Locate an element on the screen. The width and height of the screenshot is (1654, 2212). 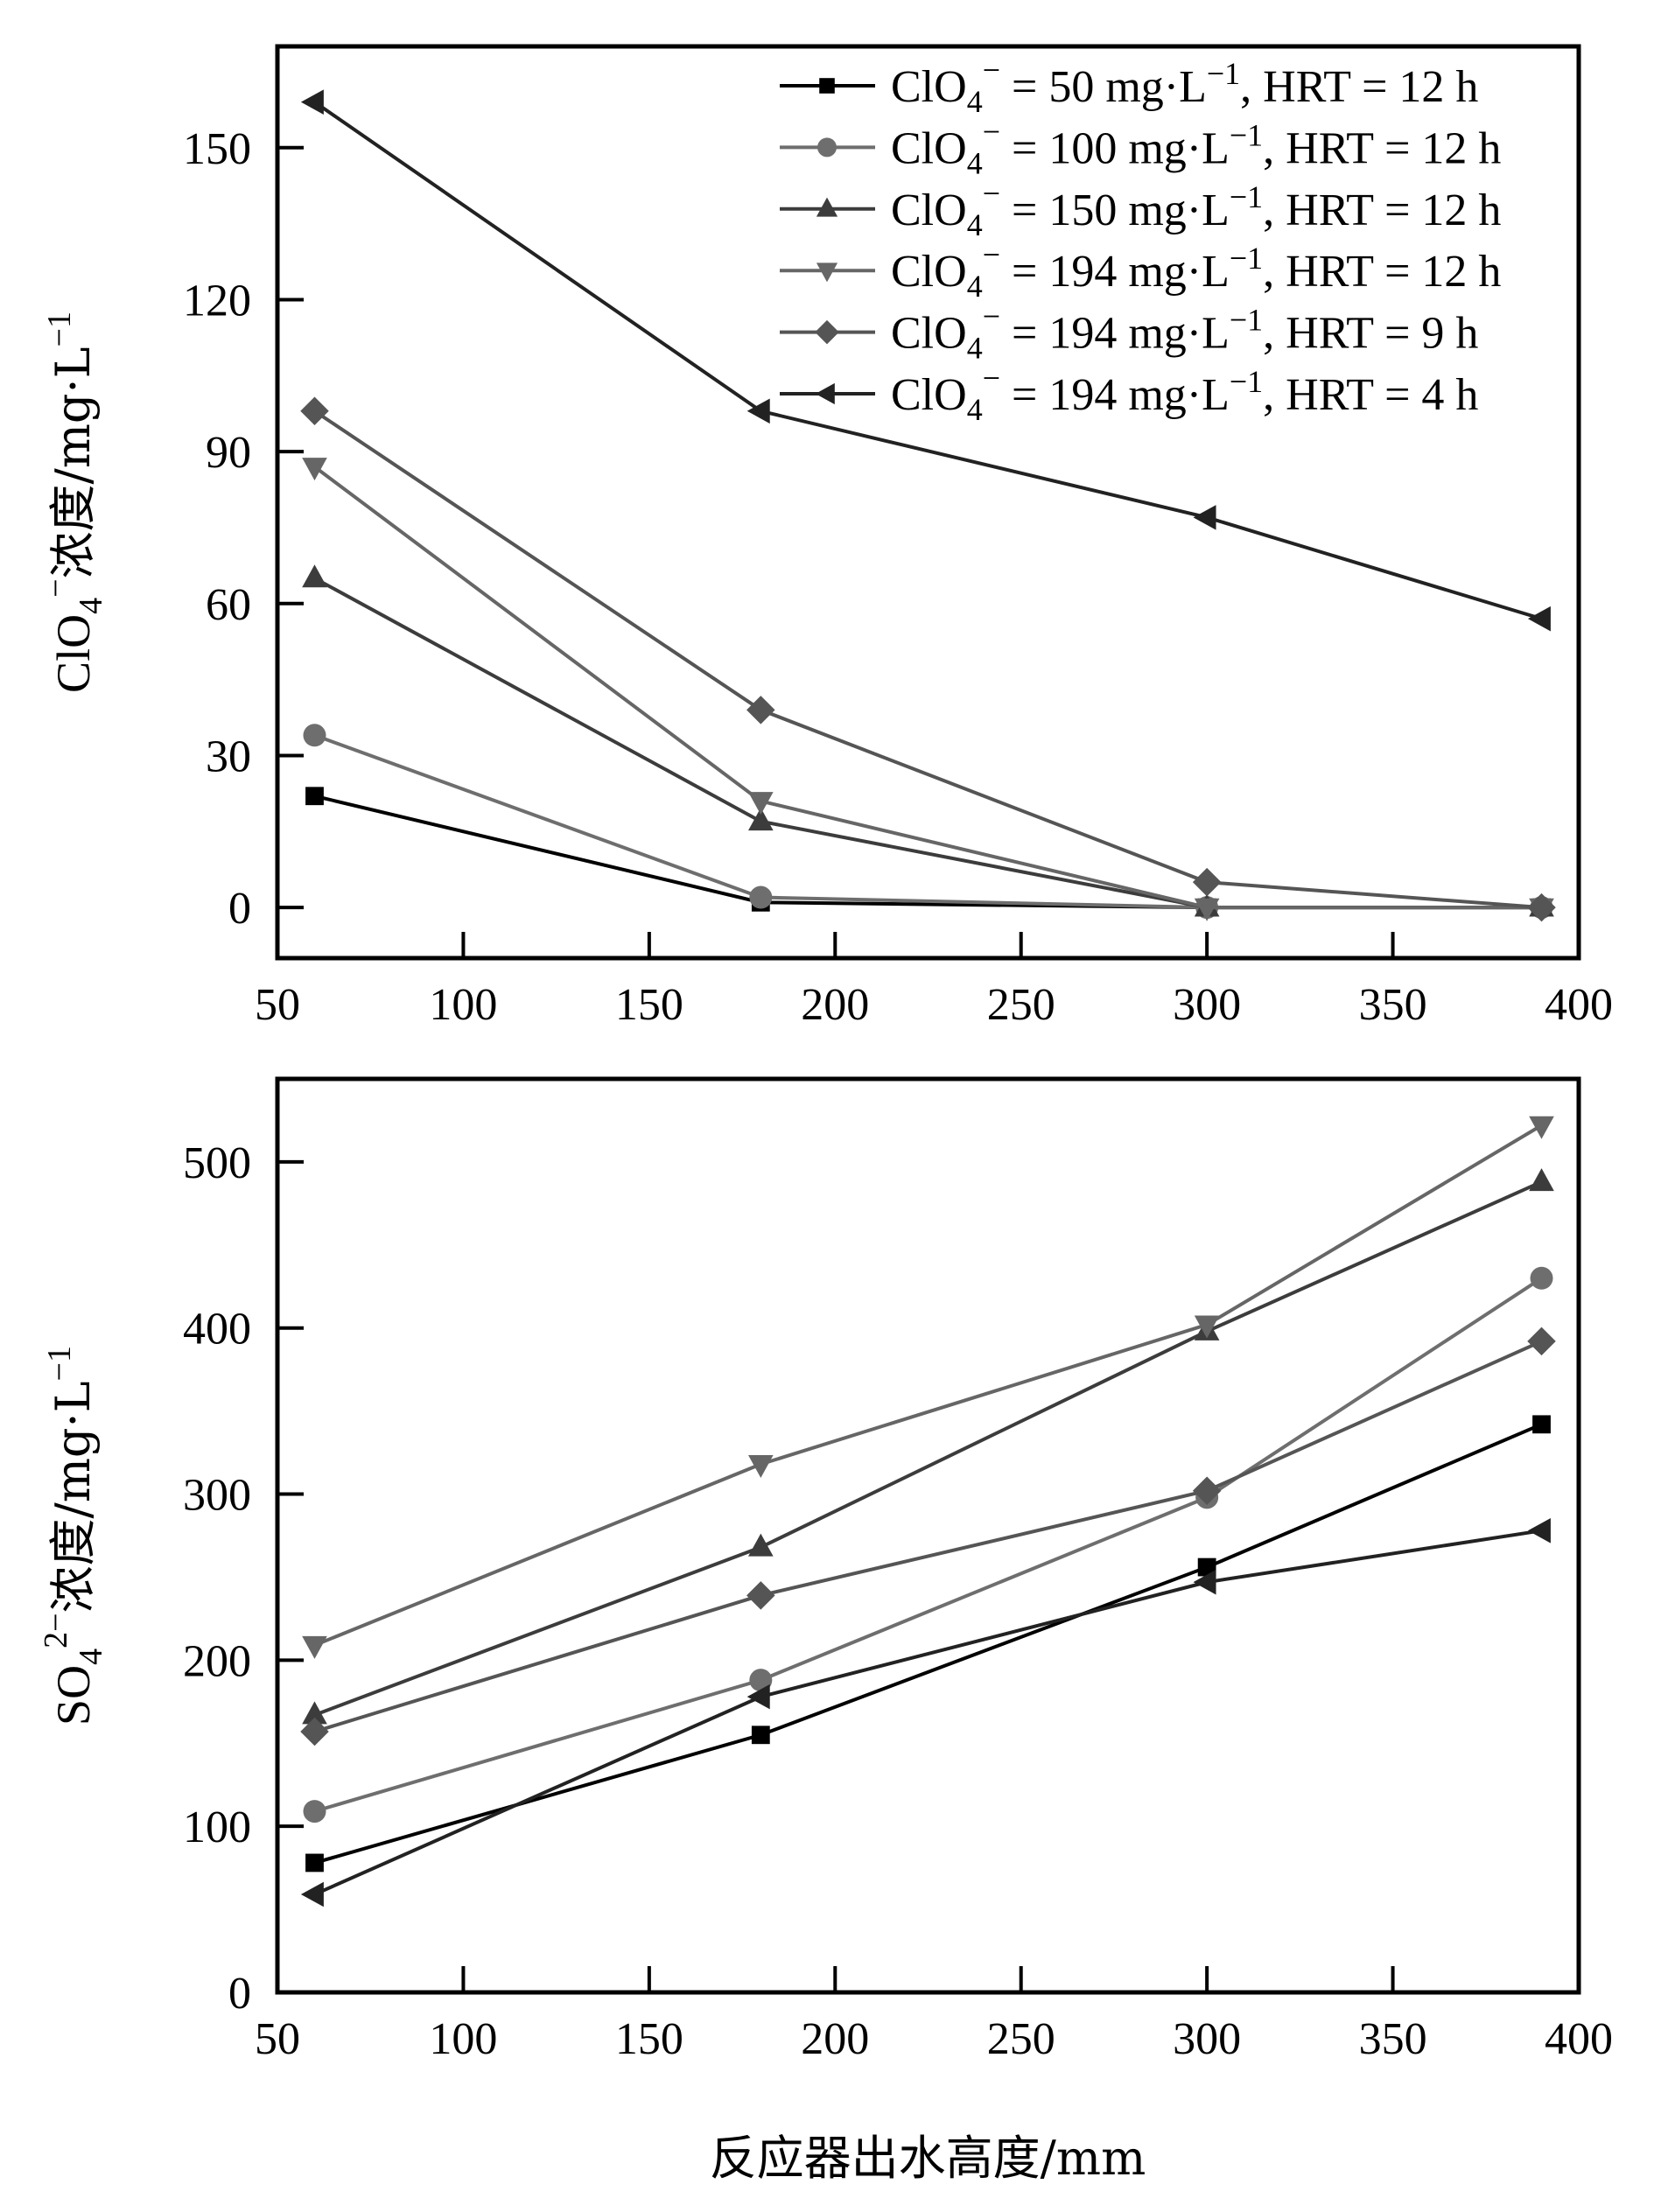
series-circle is located at coordinates (928, 822).